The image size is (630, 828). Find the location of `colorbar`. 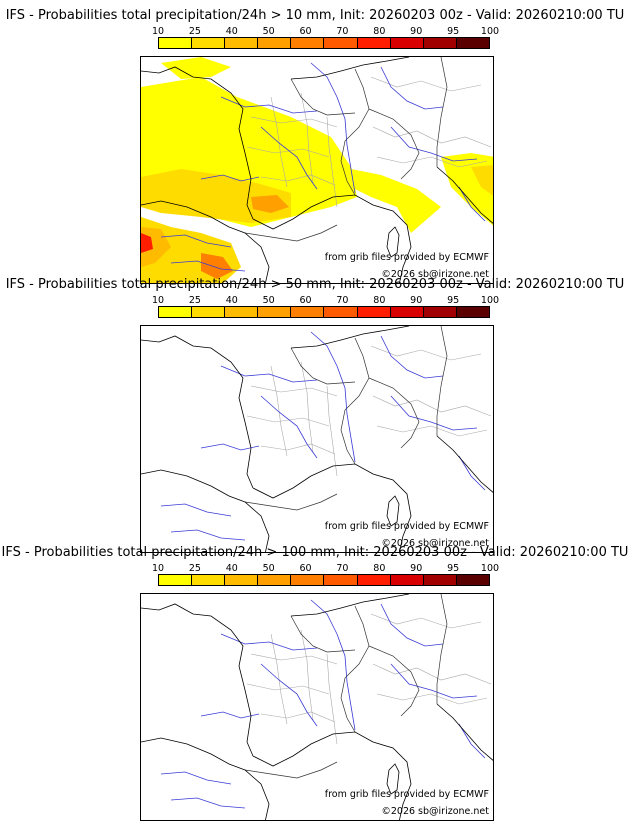

colorbar is located at coordinates (324, 312).